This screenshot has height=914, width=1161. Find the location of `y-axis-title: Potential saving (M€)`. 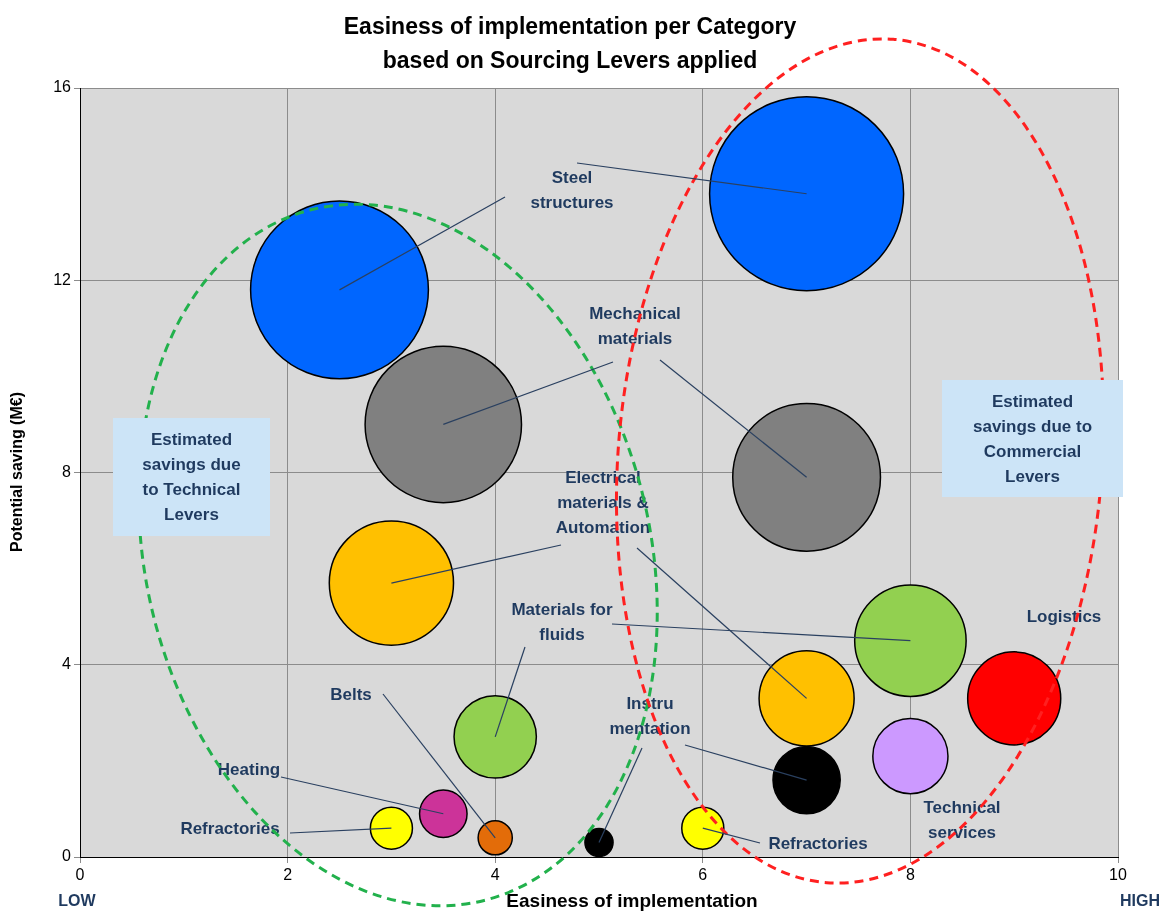

y-axis-title: Potential saving (M€) is located at coordinates (17, 472).